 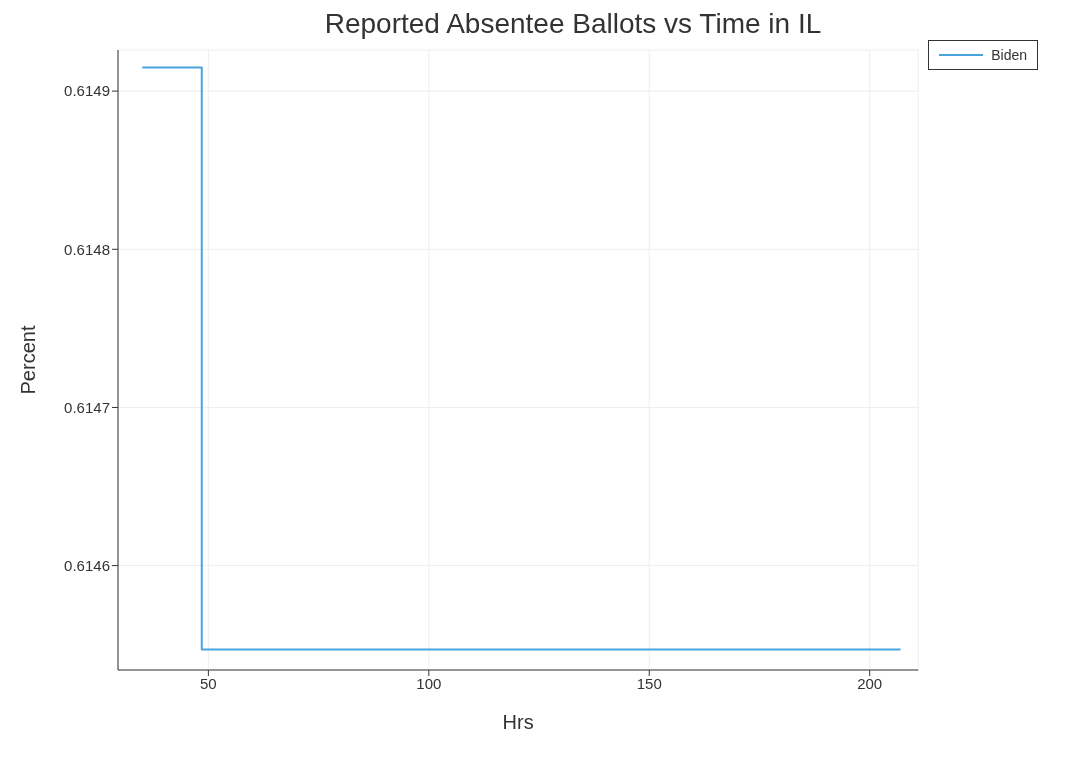 I want to click on x-tick-label: 50, so click(x=208, y=683).